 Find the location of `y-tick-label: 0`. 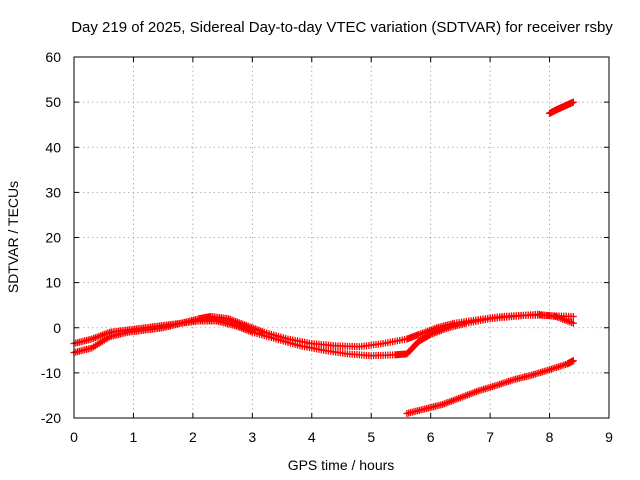

y-tick-label: 0 is located at coordinates (57, 328).